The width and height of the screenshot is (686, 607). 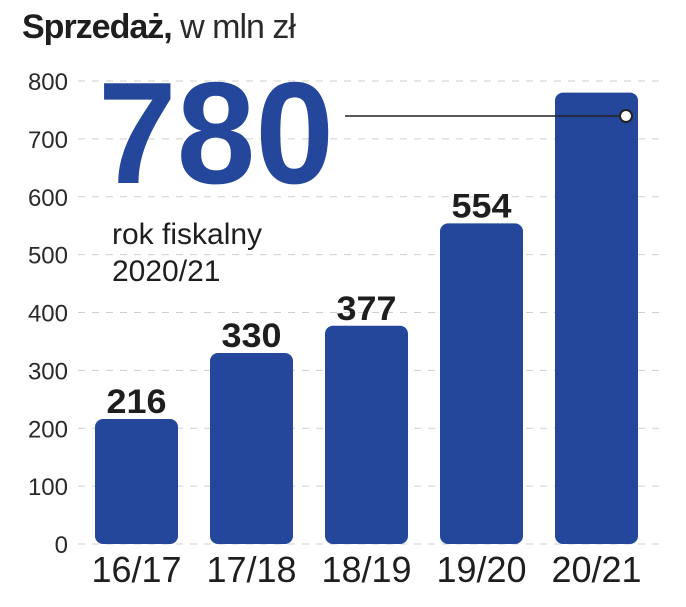 I want to click on y-tick-label: 200, so click(x=48, y=429).